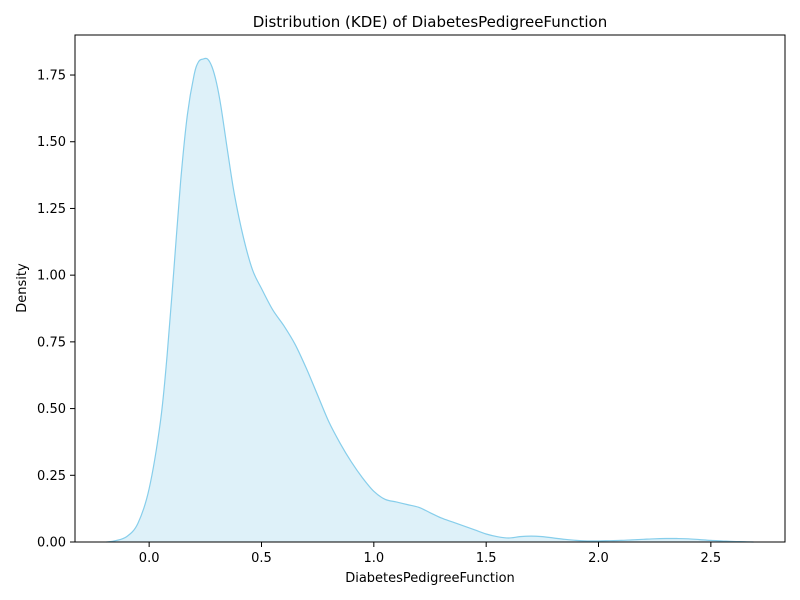 This screenshot has width=800, height=600. I want to click on y-tick-label: 0.25, so click(51, 476).